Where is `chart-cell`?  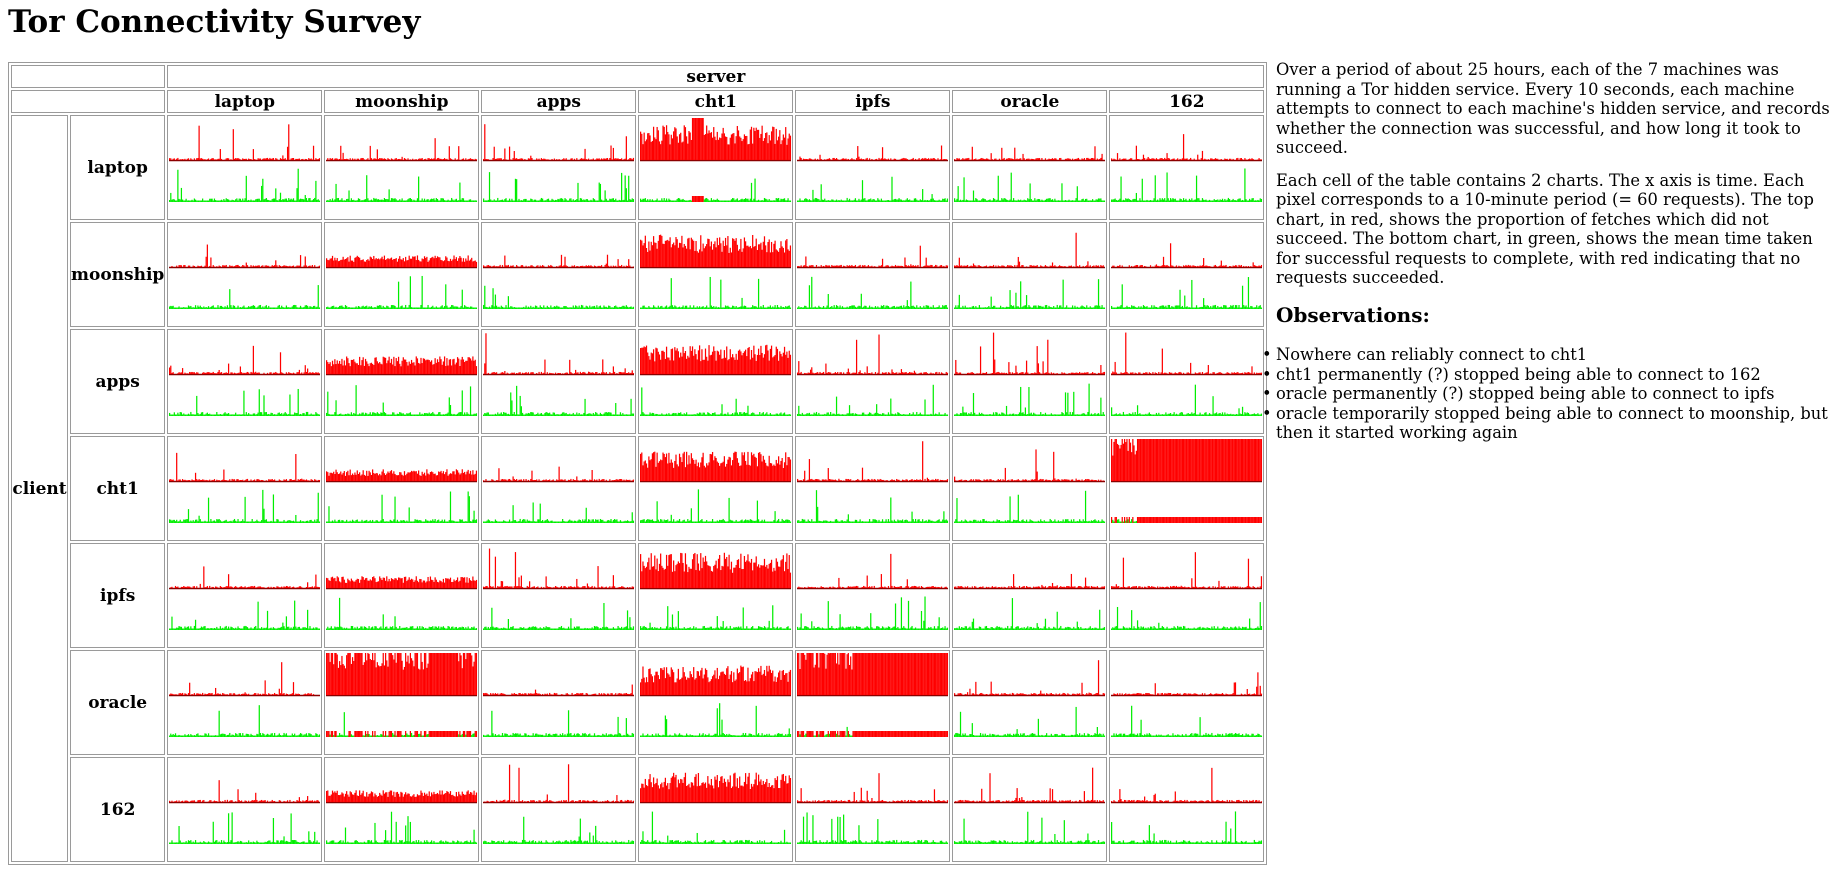 chart-cell is located at coordinates (1030, 381).